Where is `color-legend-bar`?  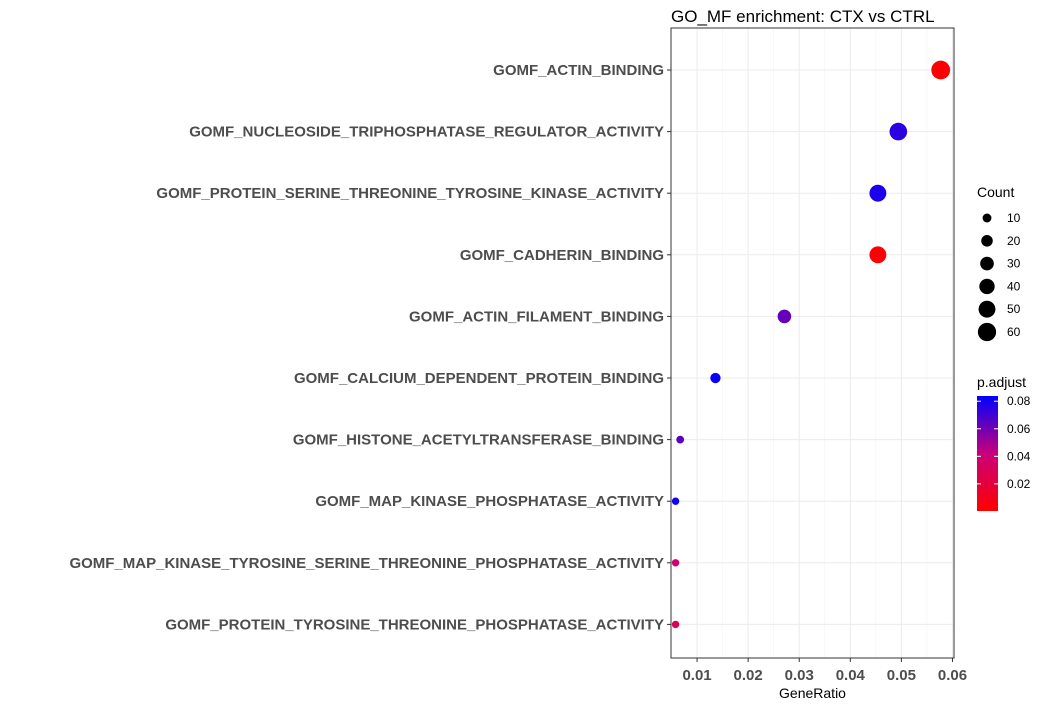
color-legend-bar is located at coordinates (987, 453).